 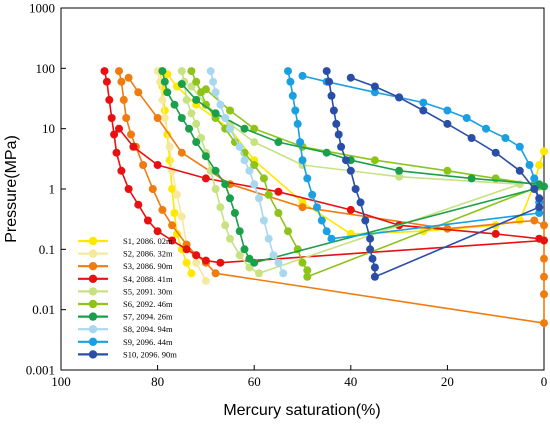 I want to click on x-axis-title: Mercury saturation(%), so click(x=301, y=410).